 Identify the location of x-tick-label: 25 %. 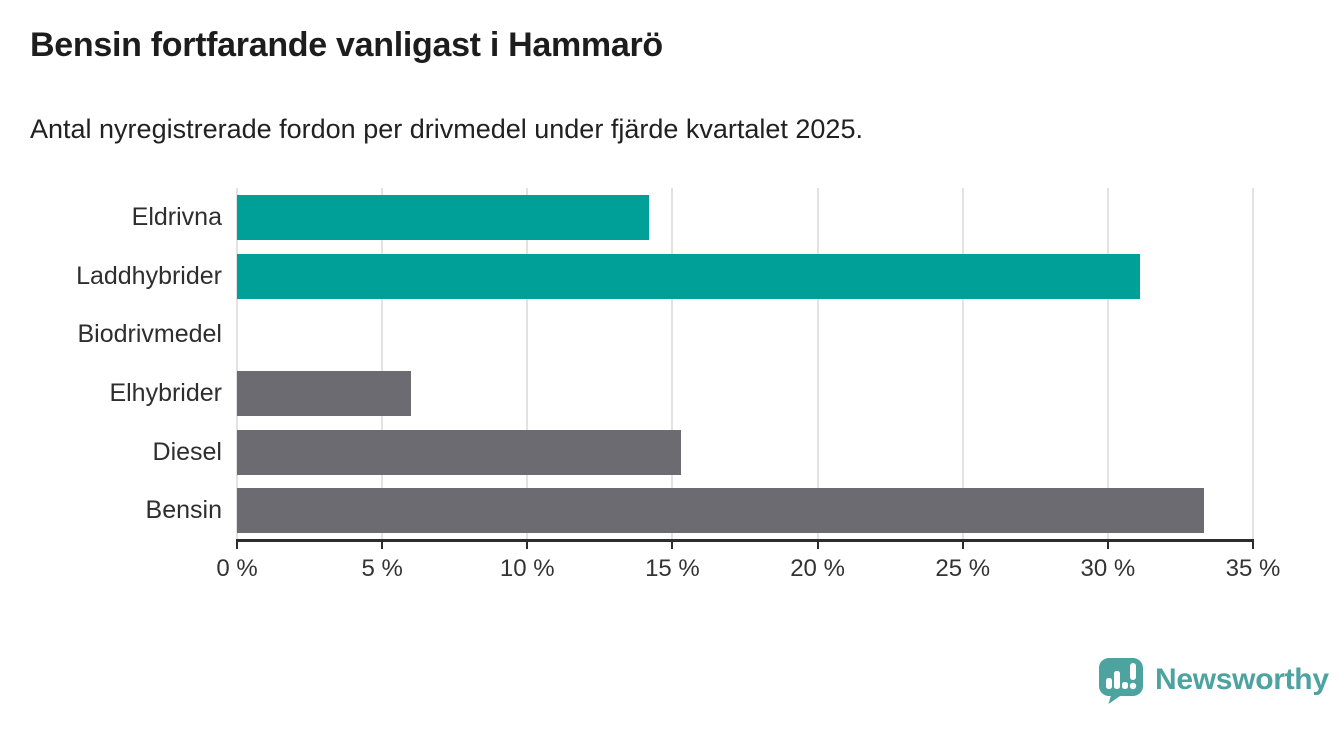
(963, 568).